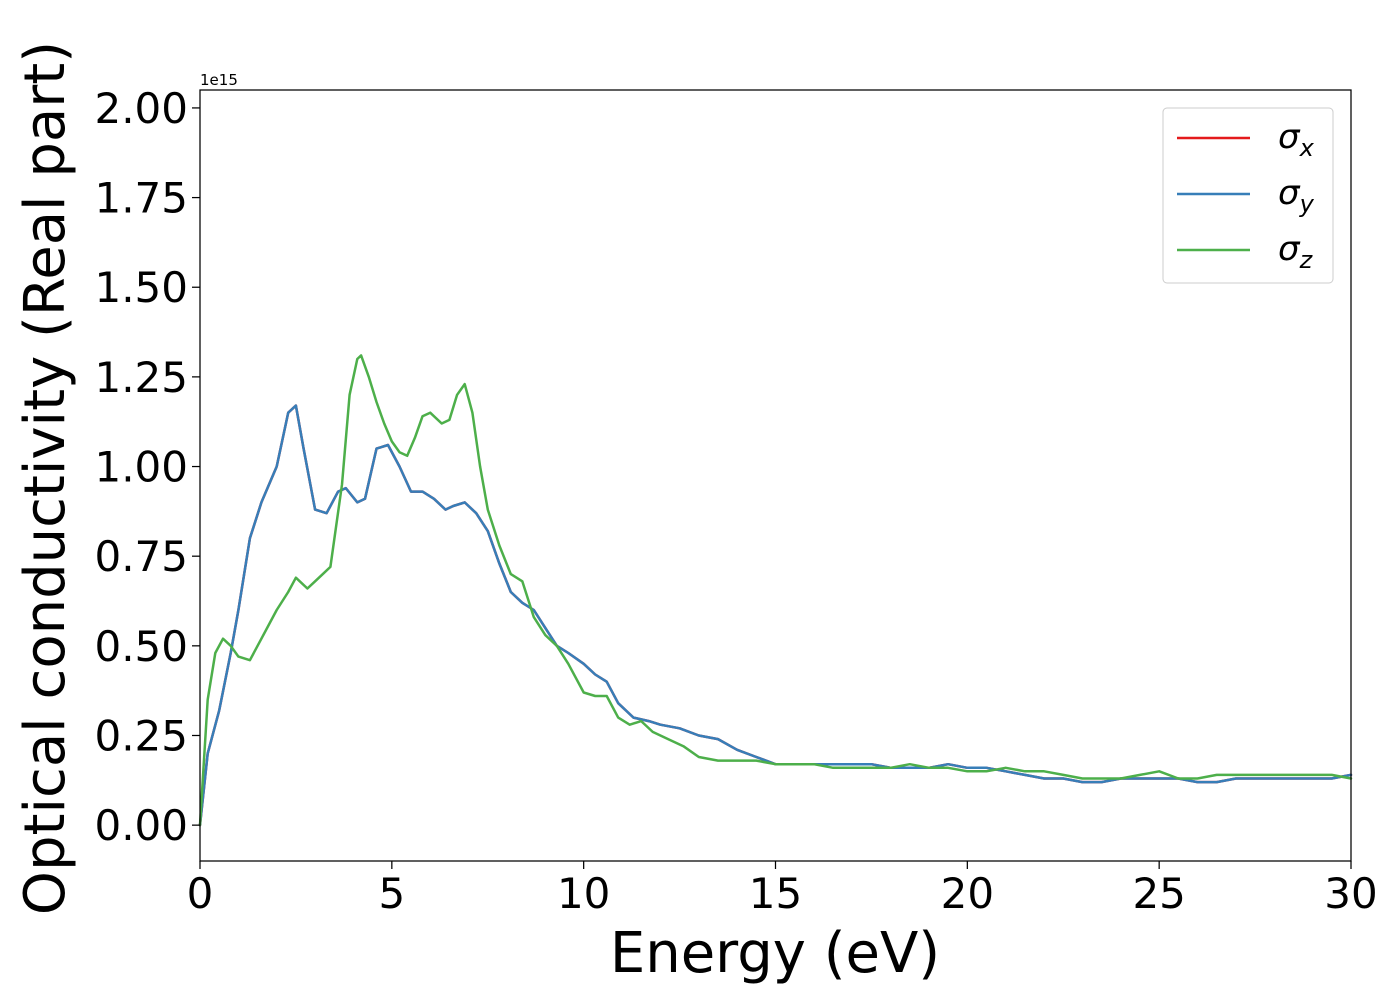 Image resolution: width=1400 pixels, height=1000 pixels. I want to click on x-tick-label: 20, so click(967, 893).